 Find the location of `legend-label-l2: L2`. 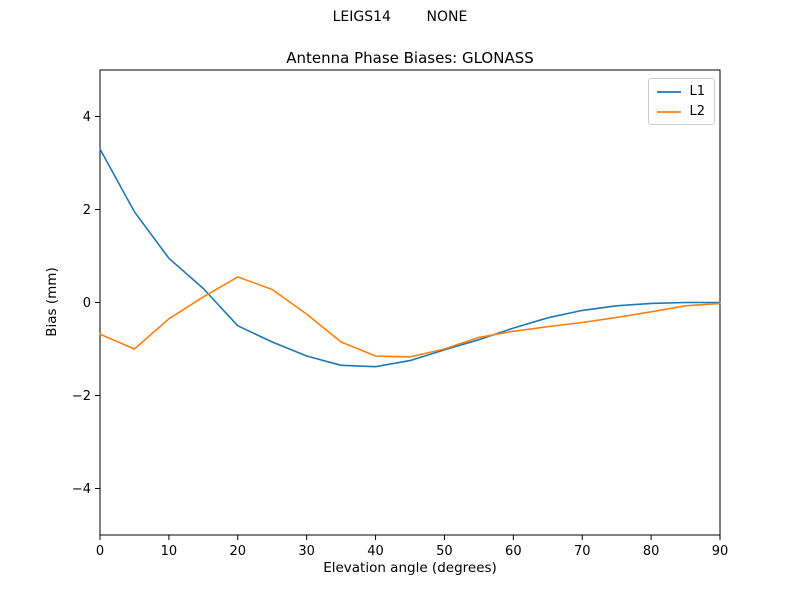

legend-label-l2: L2 is located at coordinates (697, 111).